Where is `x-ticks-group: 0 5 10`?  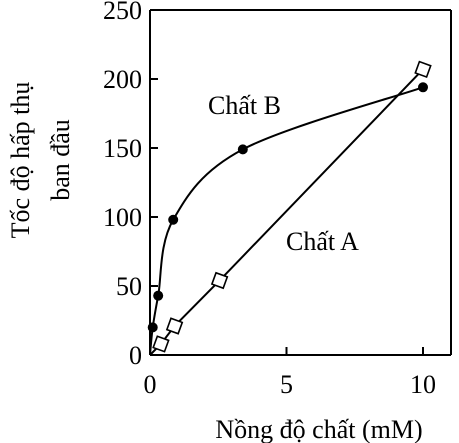
x-ticks-group: 0 5 10 is located at coordinates (290, 373).